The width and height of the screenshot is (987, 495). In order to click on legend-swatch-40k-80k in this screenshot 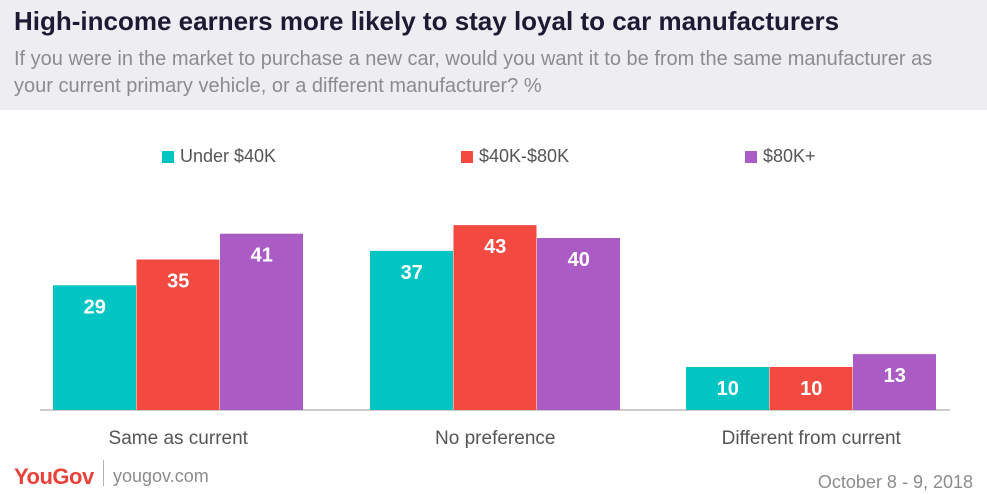, I will do `click(467, 156)`.